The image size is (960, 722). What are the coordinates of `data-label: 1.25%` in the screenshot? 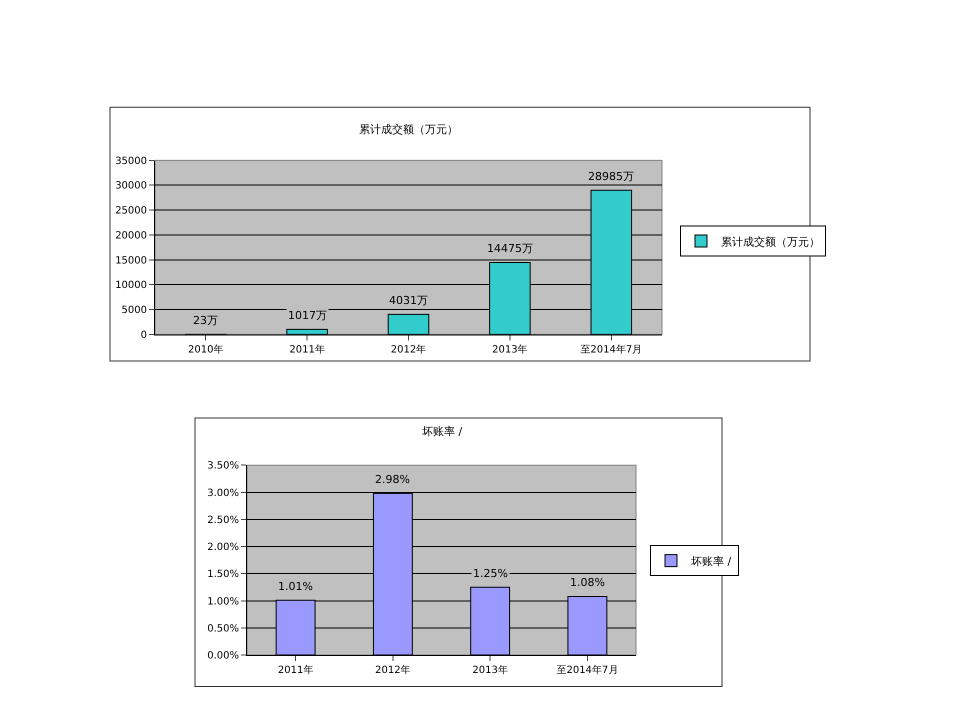 It's located at (490, 573).